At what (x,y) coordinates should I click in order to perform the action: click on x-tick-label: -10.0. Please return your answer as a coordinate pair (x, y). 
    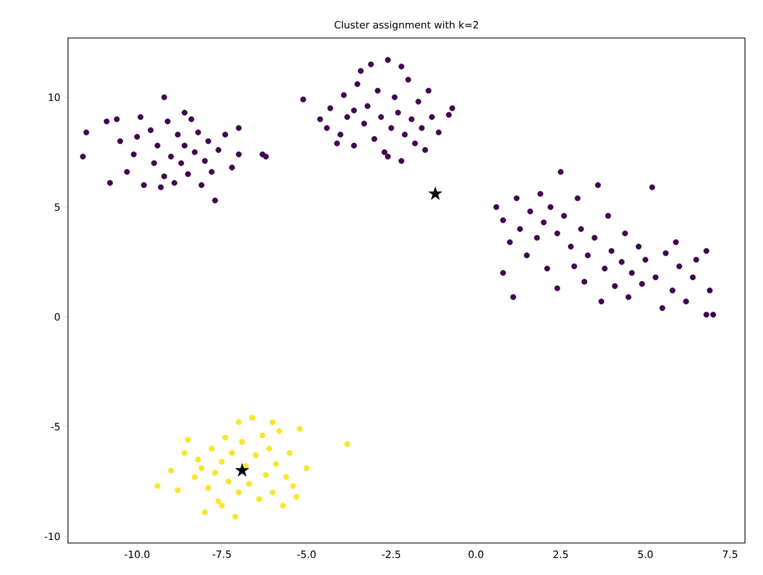
    Looking at the image, I should click on (137, 554).